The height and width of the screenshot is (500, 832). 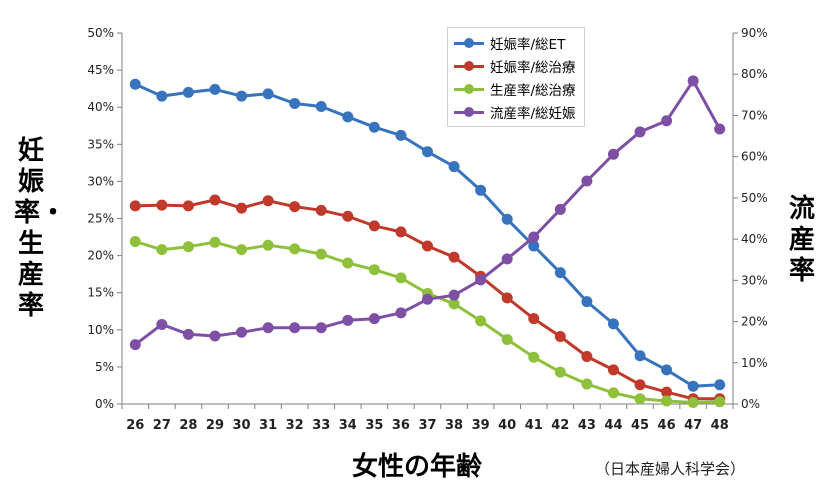 What do you see at coordinates (268, 425) in the screenshot?
I see `x-tick-label: 31` at bounding box center [268, 425].